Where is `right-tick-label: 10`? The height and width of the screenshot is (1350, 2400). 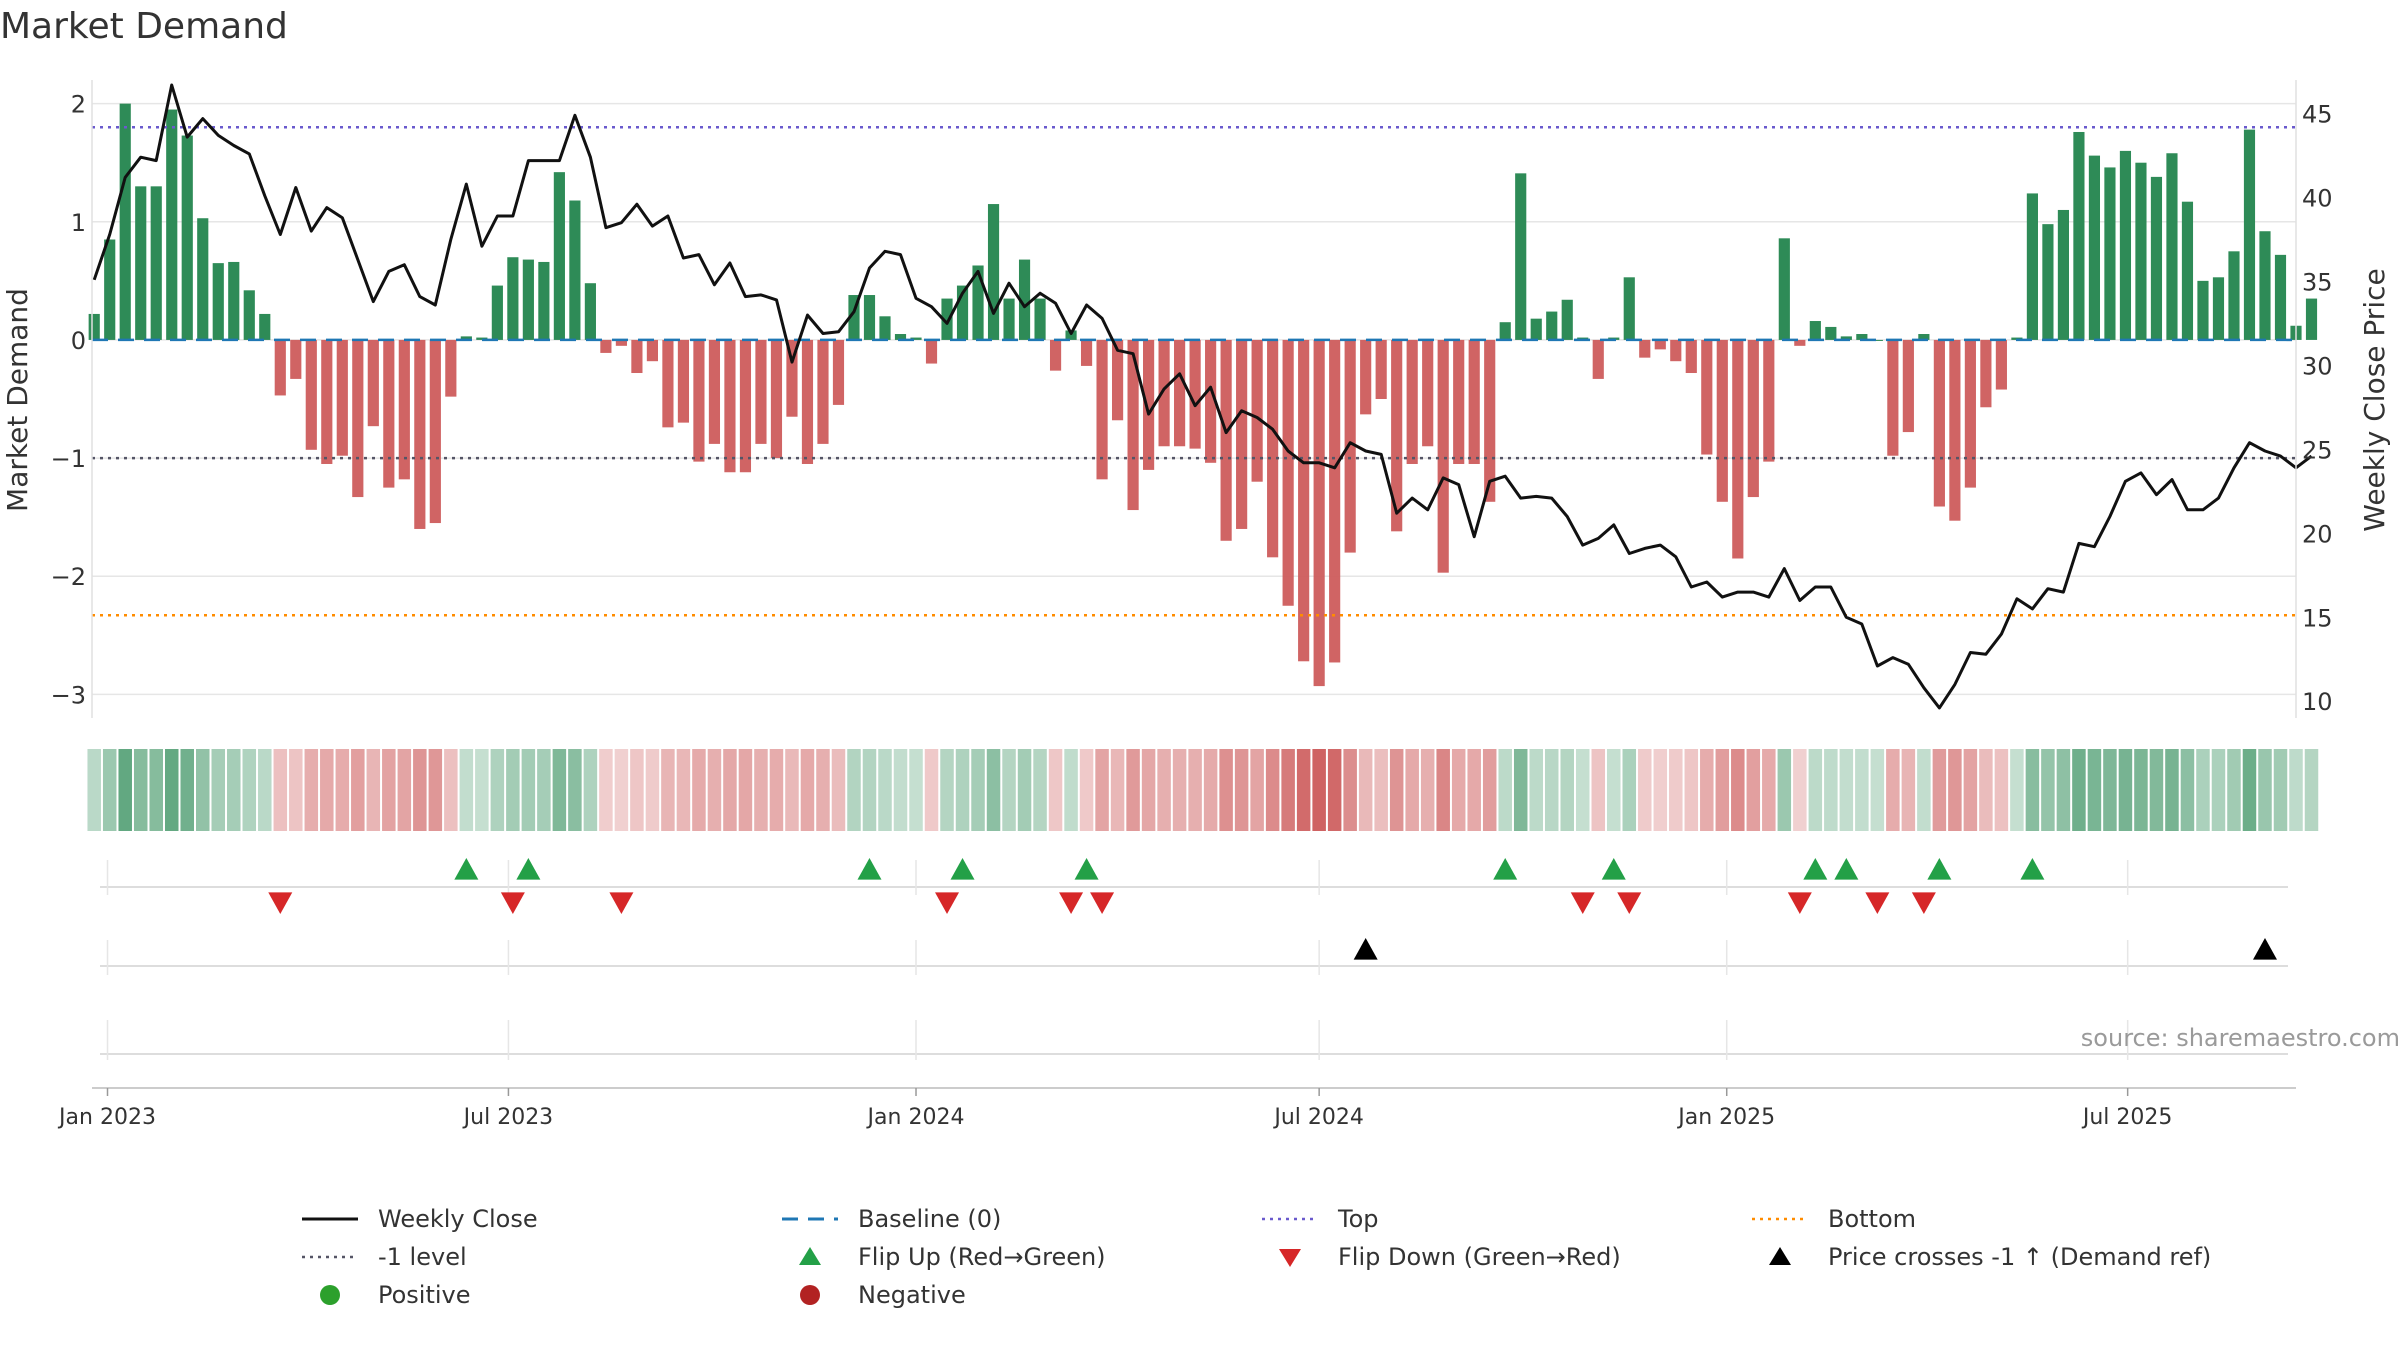
right-tick-label: 10 is located at coordinates (2317, 702).